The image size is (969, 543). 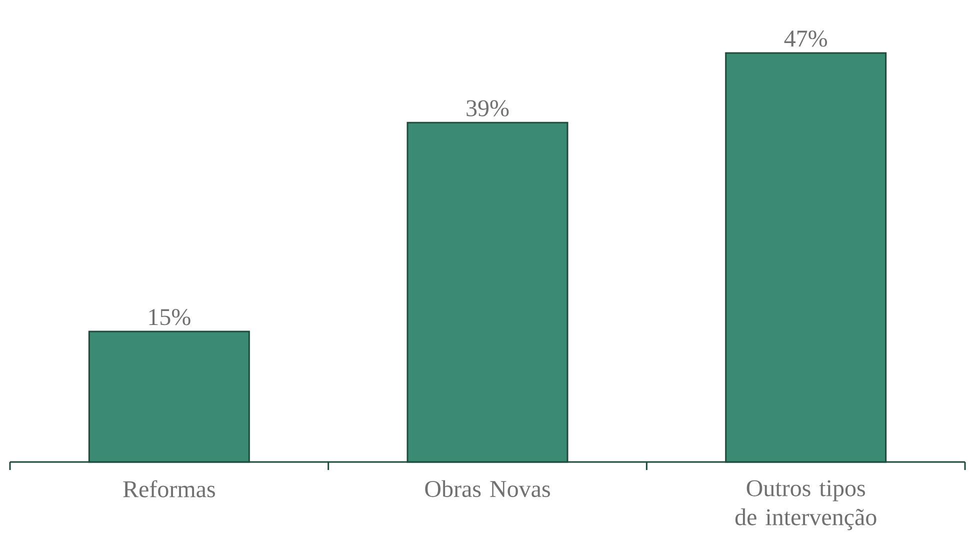 I want to click on x-tick-label: Outros tipos de intervenção, so click(x=805, y=505).